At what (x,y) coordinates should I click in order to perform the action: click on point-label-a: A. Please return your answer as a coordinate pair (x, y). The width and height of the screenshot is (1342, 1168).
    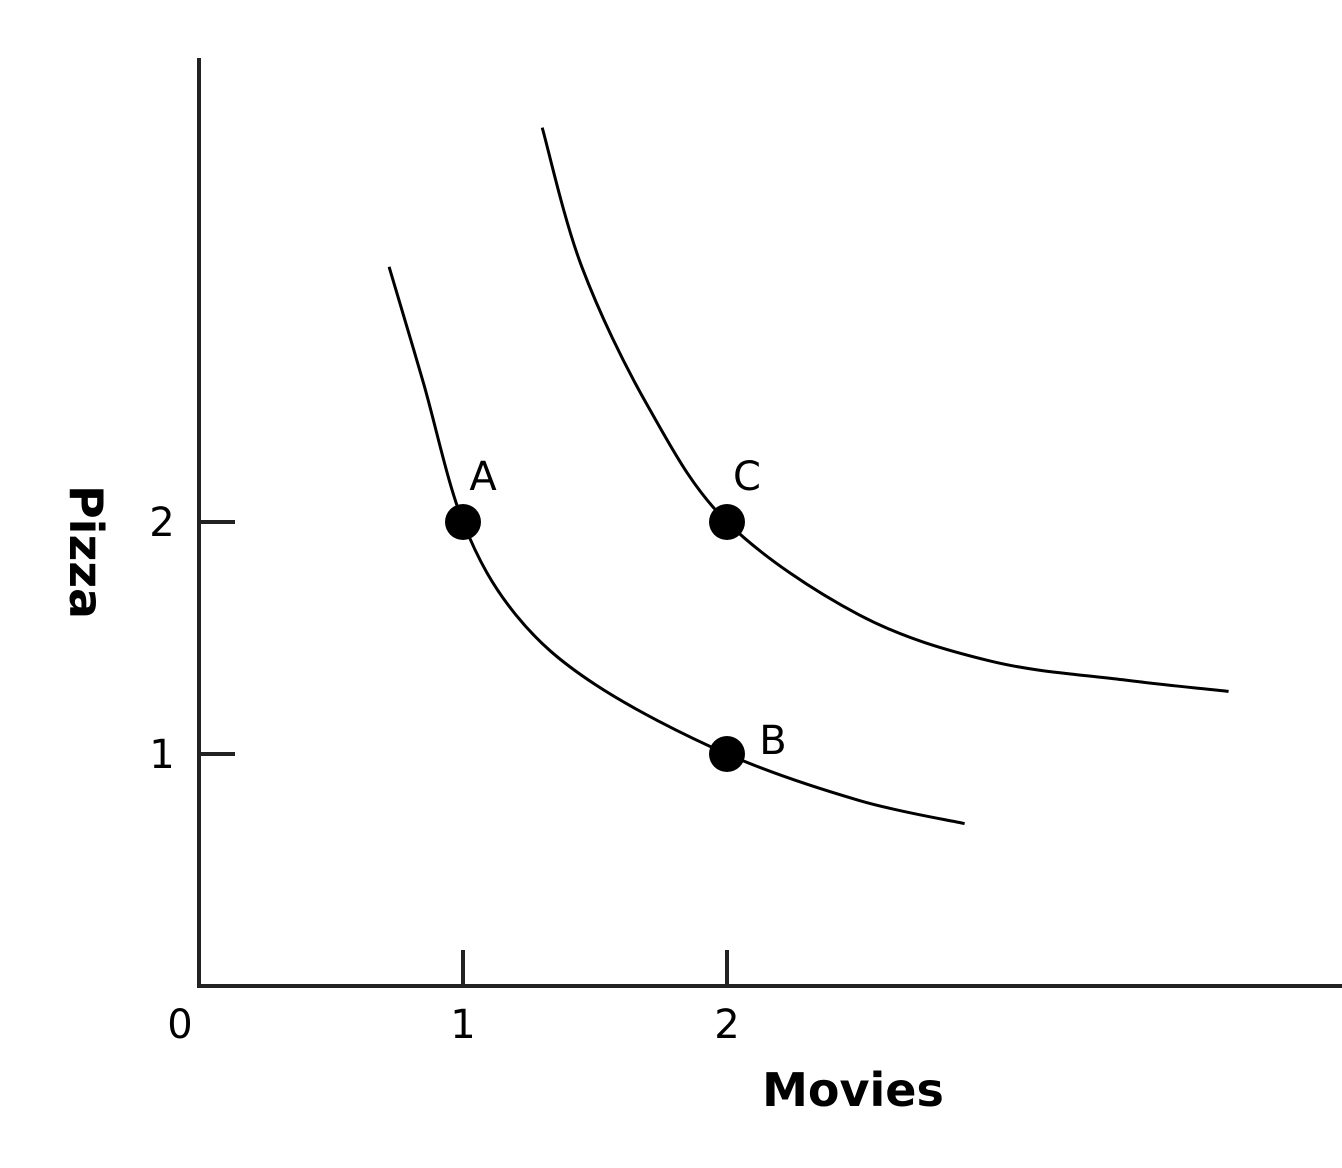
    Looking at the image, I should click on (483, 477).